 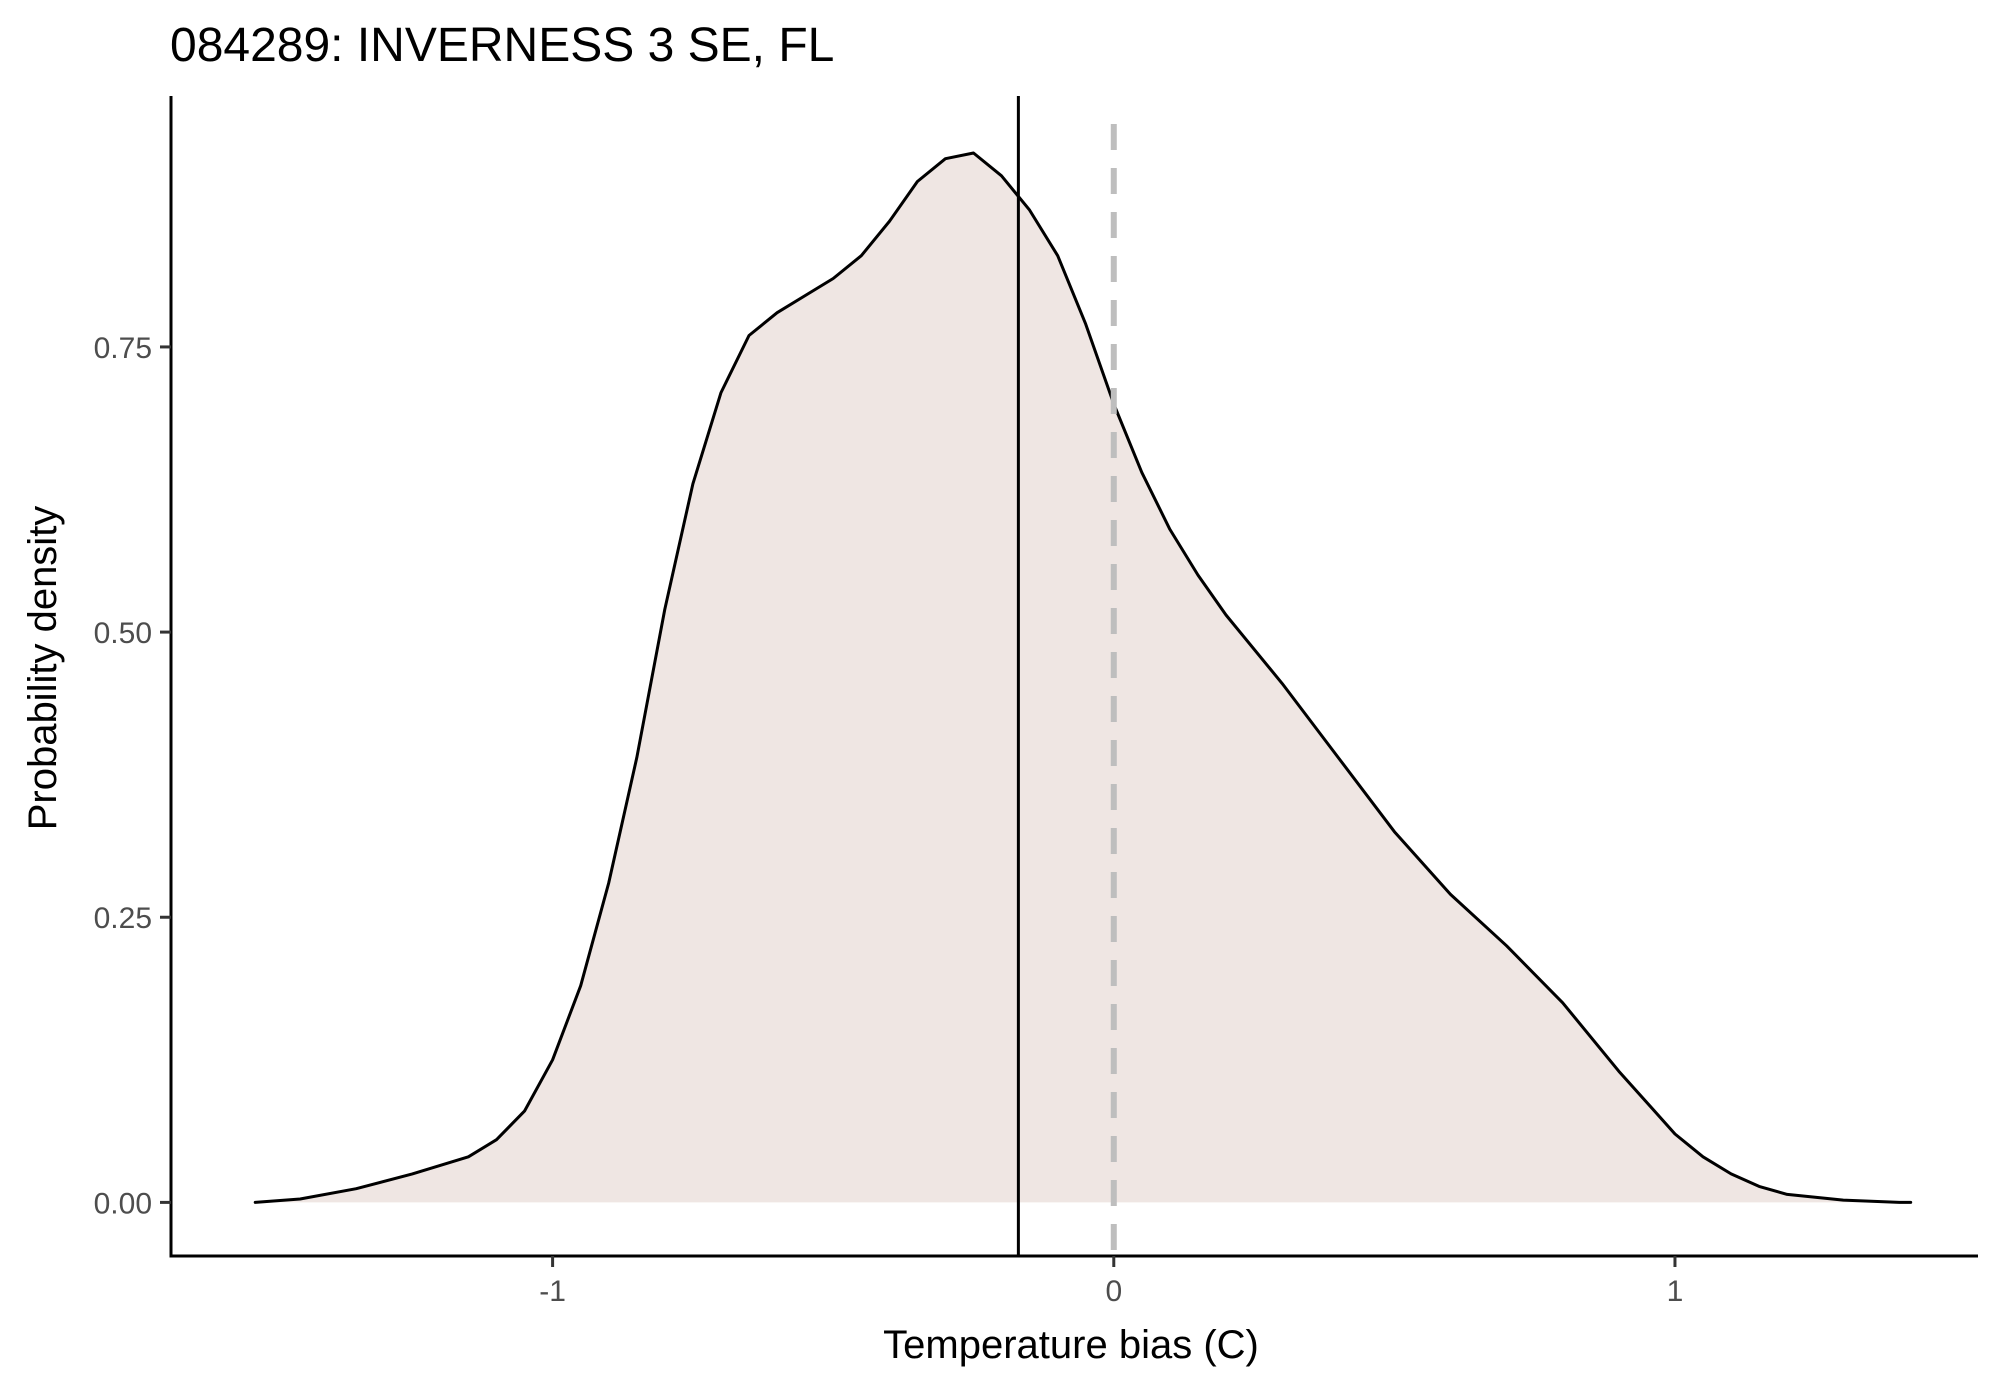 What do you see at coordinates (123, 633) in the screenshot?
I see `y-tick-label: 0.50` at bounding box center [123, 633].